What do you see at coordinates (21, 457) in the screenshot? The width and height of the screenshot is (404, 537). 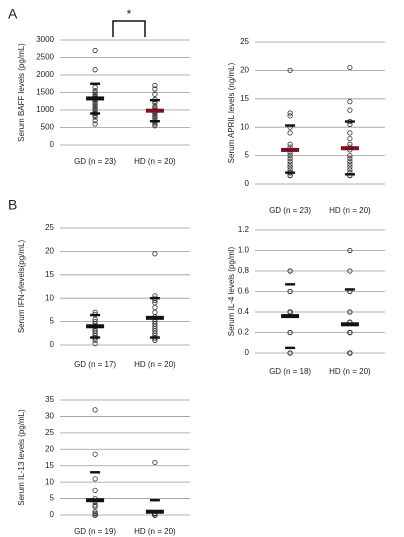 I see `y-axis-title: Serum IL-13 levels (pg/mL)` at bounding box center [21, 457].